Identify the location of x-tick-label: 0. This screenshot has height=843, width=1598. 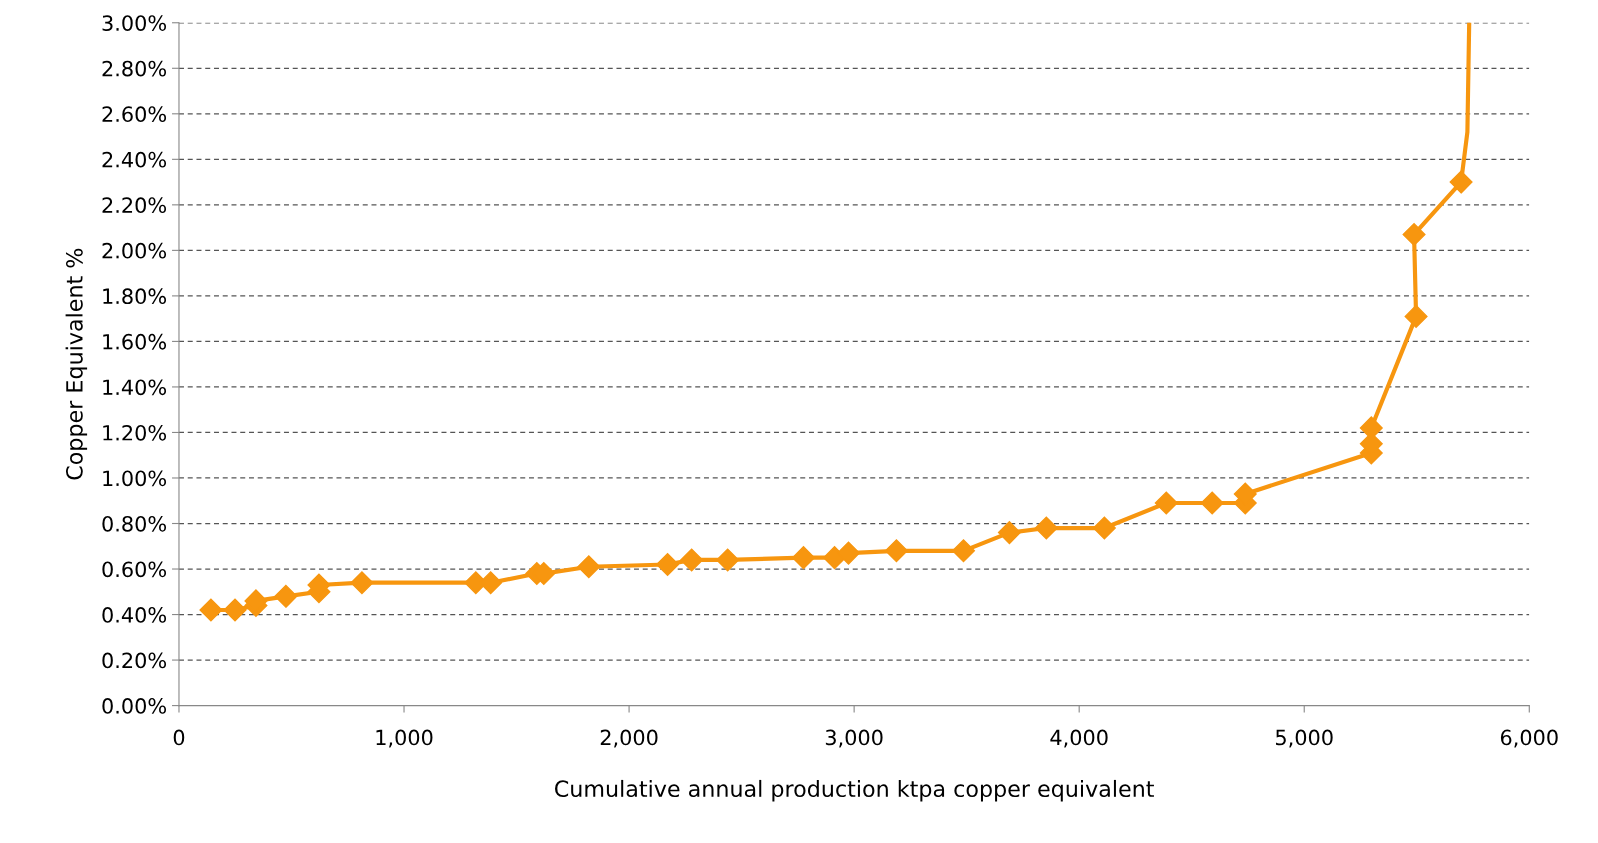
(179, 737).